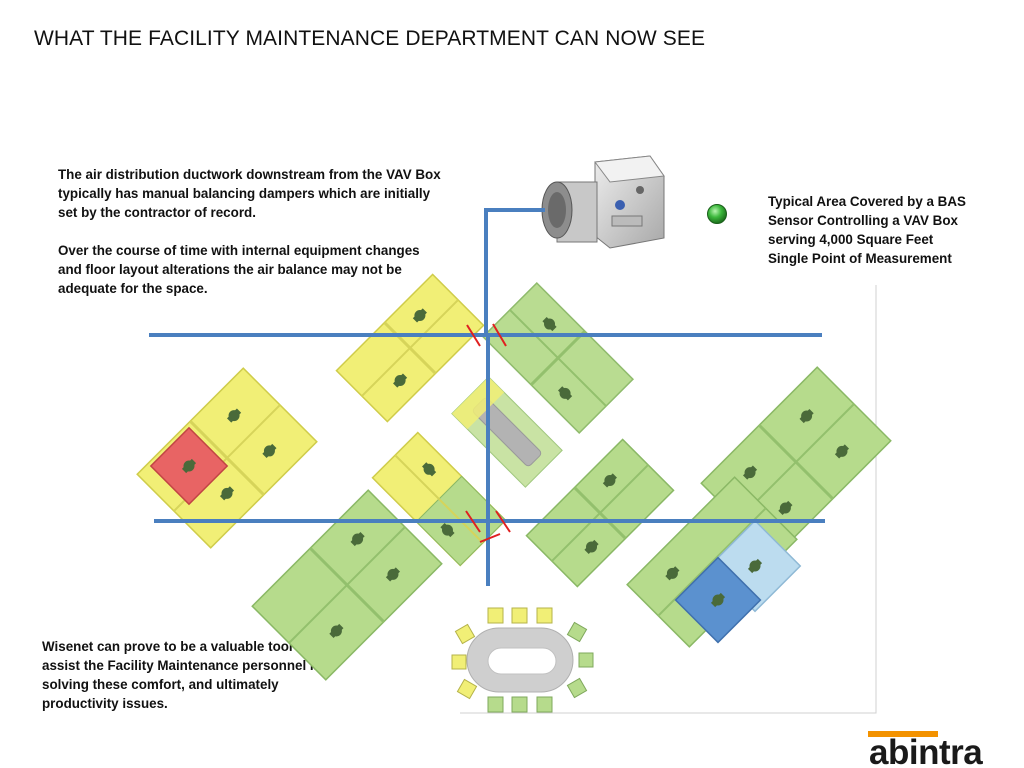  I want to click on damper-lower-right, so click(503, 521).